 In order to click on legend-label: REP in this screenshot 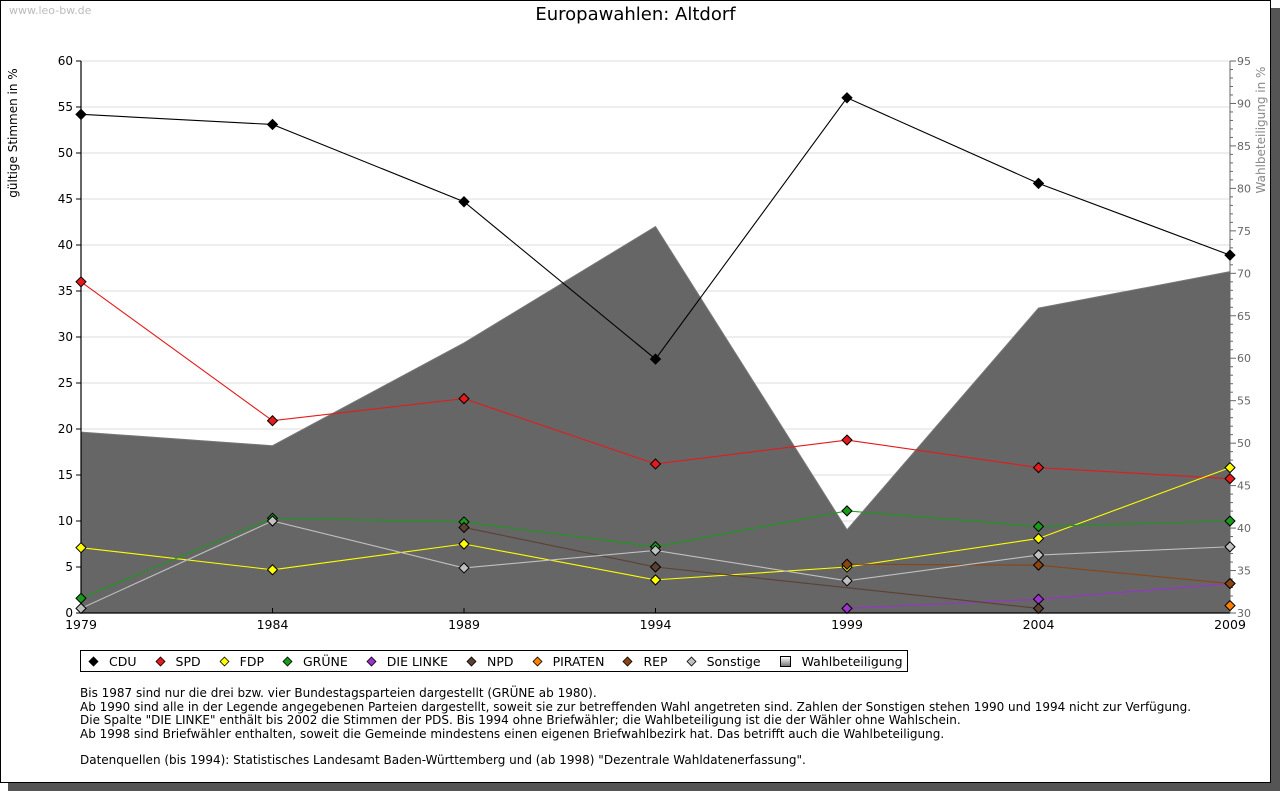, I will do `click(655, 661)`.